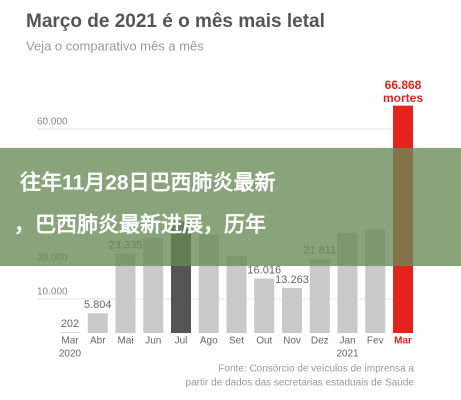 The height and width of the screenshot is (400, 461). Describe the element at coordinates (98, 341) in the screenshot. I see `x-tick-label: Abr` at that location.